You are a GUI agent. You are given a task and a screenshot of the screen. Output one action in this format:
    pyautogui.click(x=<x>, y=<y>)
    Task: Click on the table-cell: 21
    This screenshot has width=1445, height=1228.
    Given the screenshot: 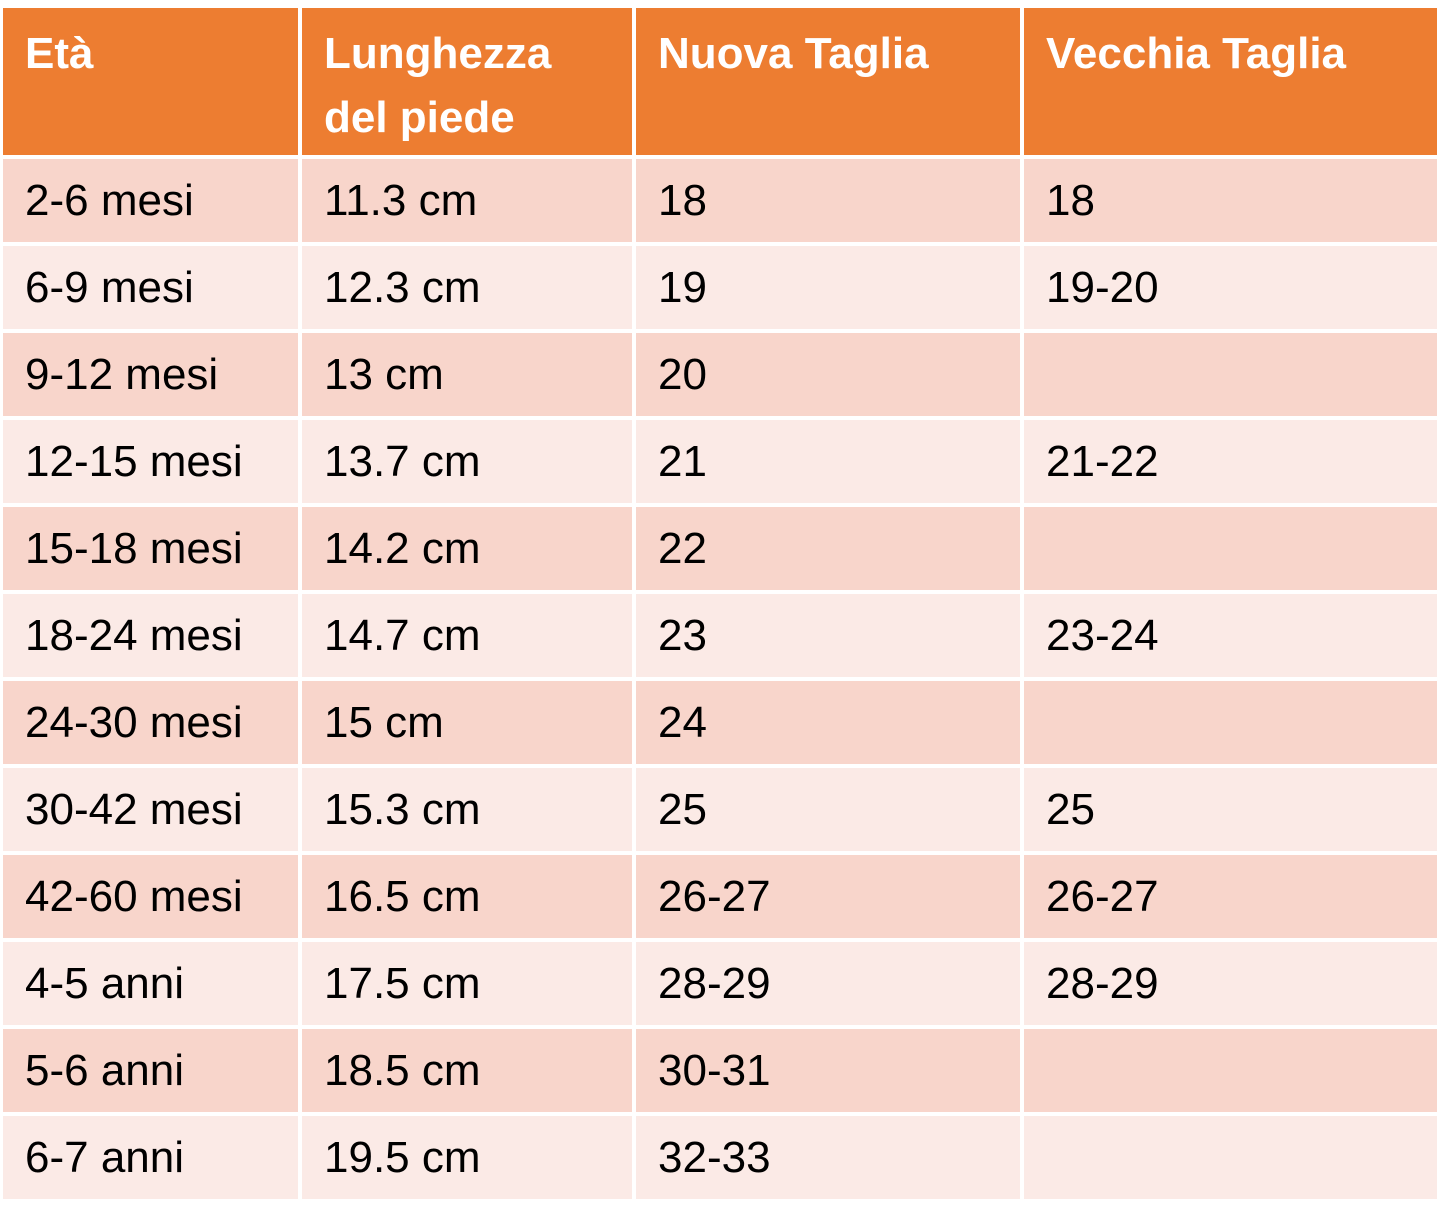 What is the action you would take?
    pyautogui.click(x=828, y=461)
    